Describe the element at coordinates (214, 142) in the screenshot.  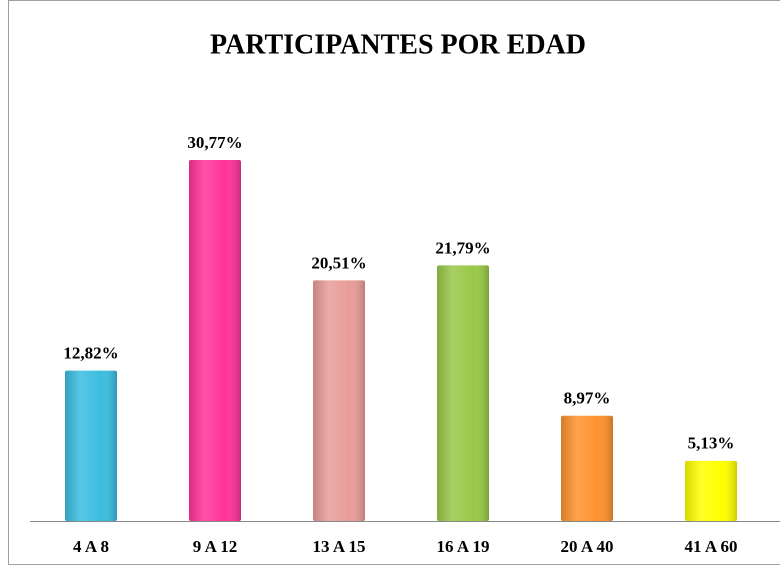
I see `value-label: 30,77%` at that location.